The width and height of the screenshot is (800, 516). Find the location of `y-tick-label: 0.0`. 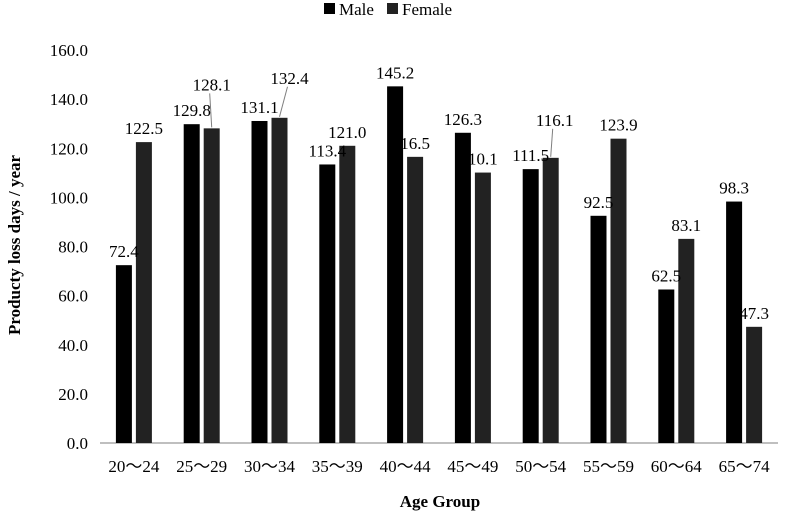

y-tick-label: 0.0 is located at coordinates (77, 443).